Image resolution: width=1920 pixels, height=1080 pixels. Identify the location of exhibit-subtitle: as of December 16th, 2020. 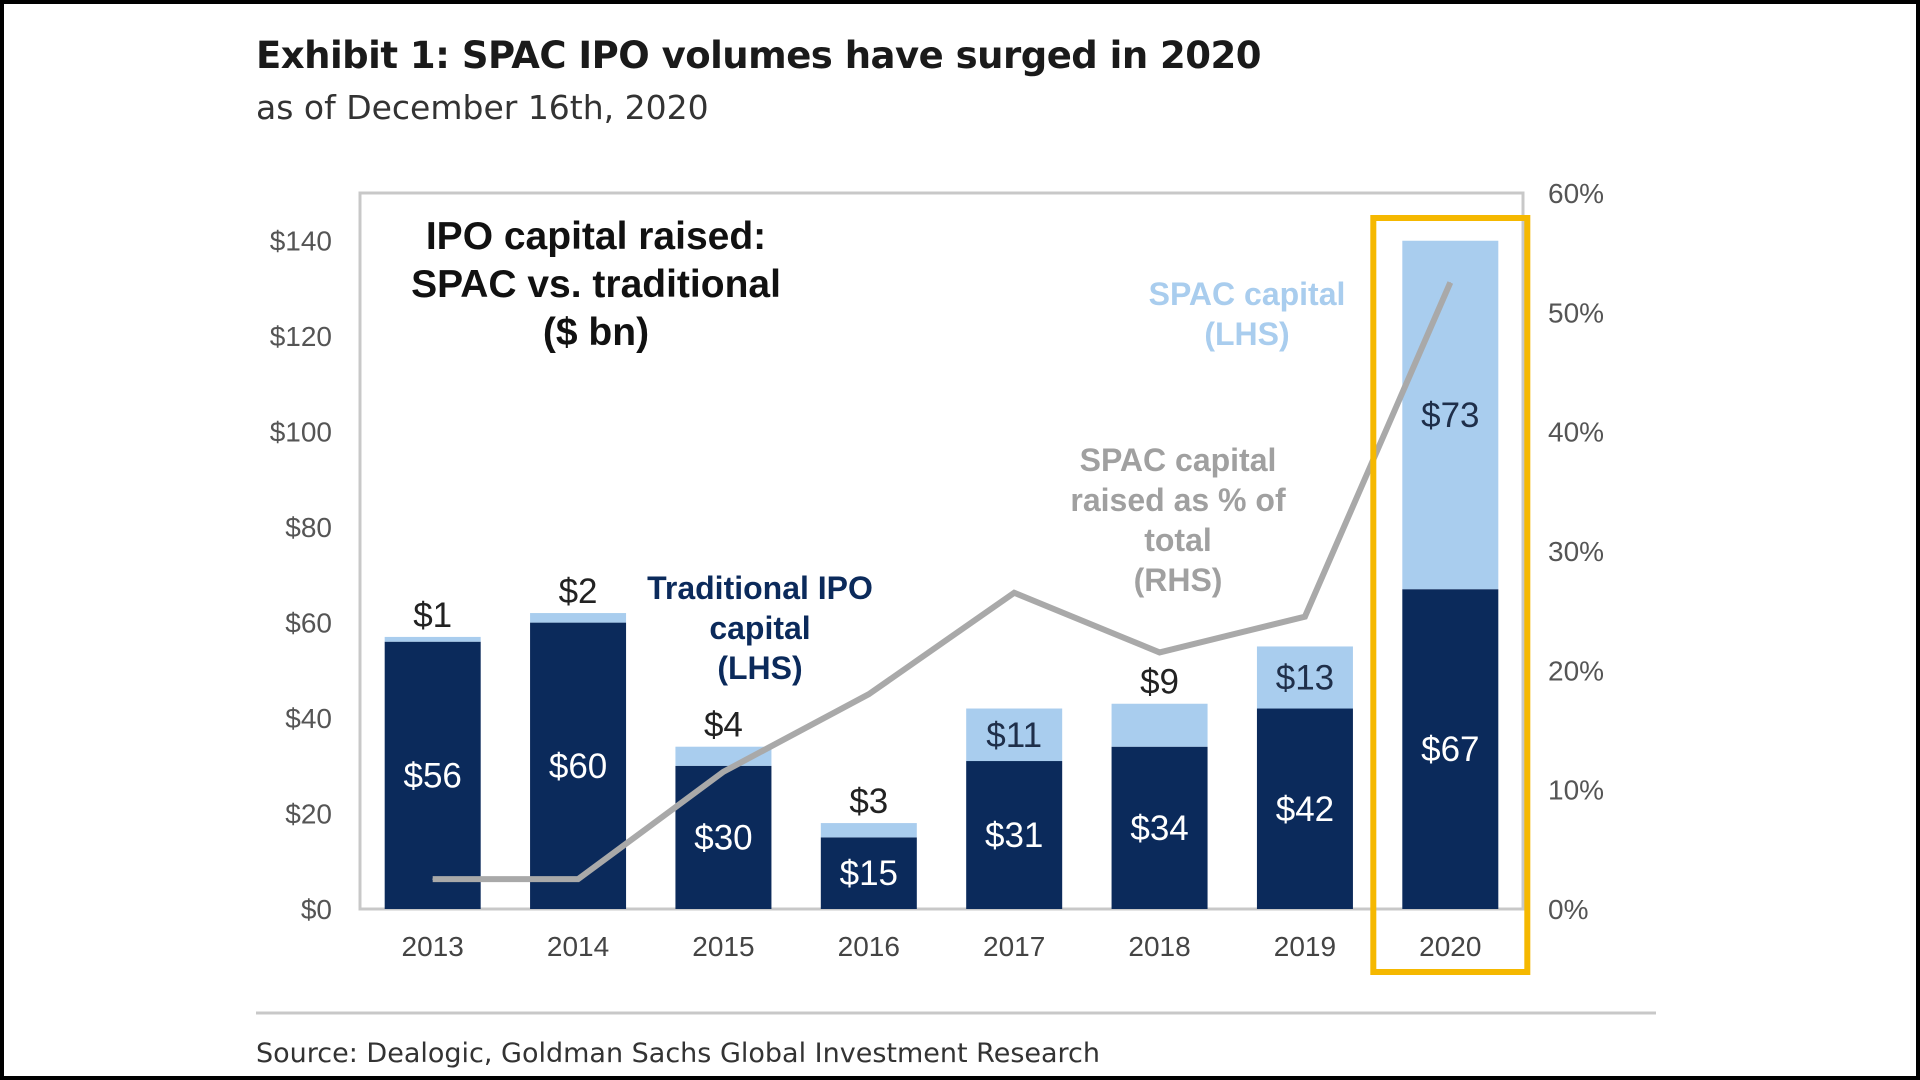
(482, 107).